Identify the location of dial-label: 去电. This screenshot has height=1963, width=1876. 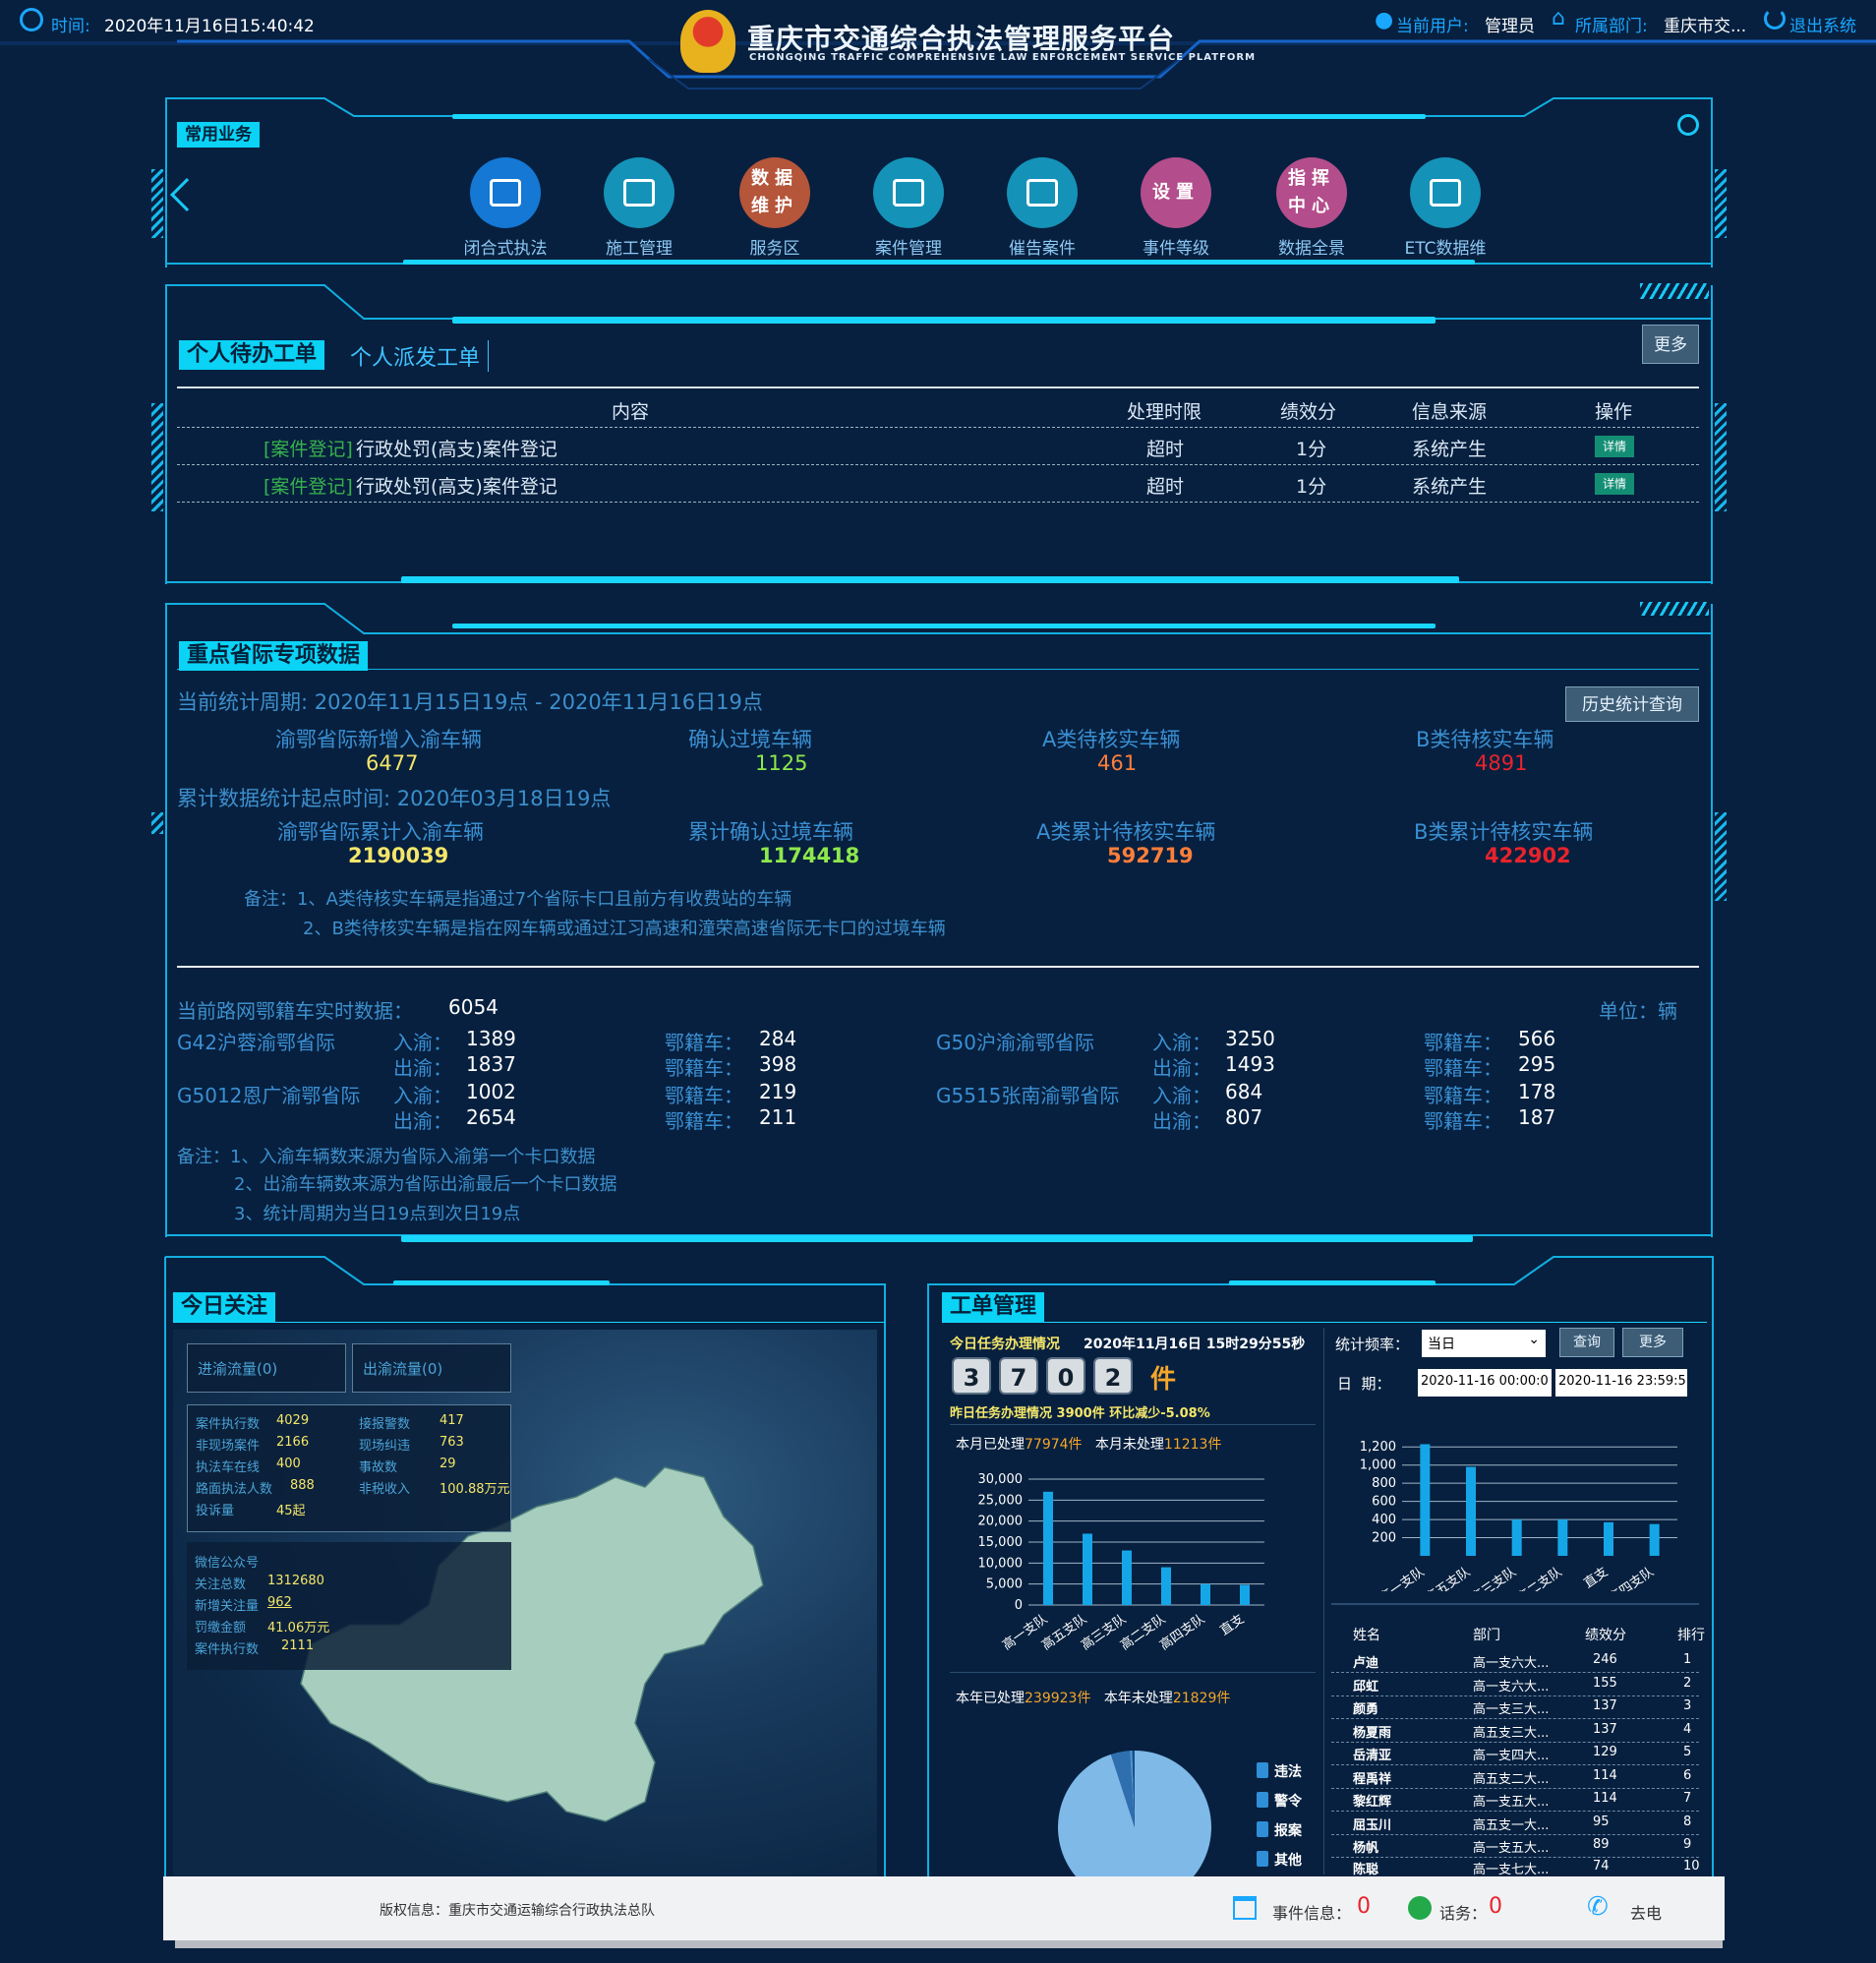
(1646, 1914).